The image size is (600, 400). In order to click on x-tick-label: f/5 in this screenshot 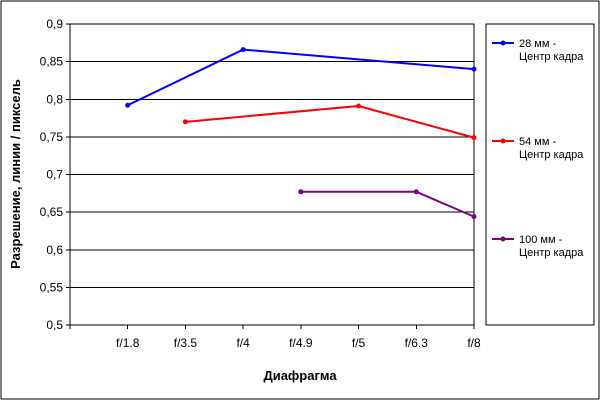, I will do `click(359, 343)`.